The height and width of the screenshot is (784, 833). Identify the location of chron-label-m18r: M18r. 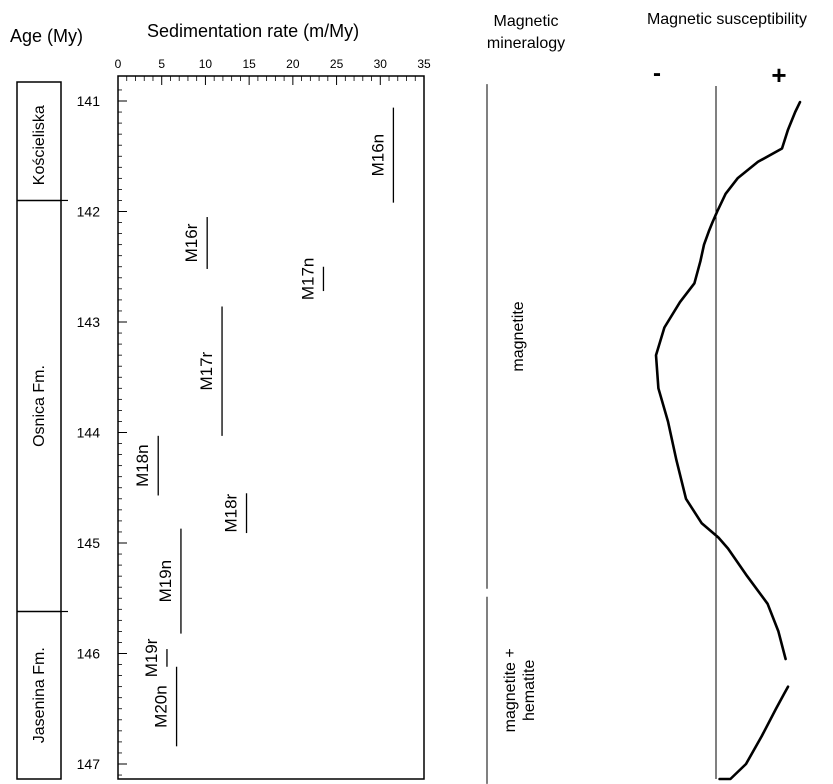
(231, 512).